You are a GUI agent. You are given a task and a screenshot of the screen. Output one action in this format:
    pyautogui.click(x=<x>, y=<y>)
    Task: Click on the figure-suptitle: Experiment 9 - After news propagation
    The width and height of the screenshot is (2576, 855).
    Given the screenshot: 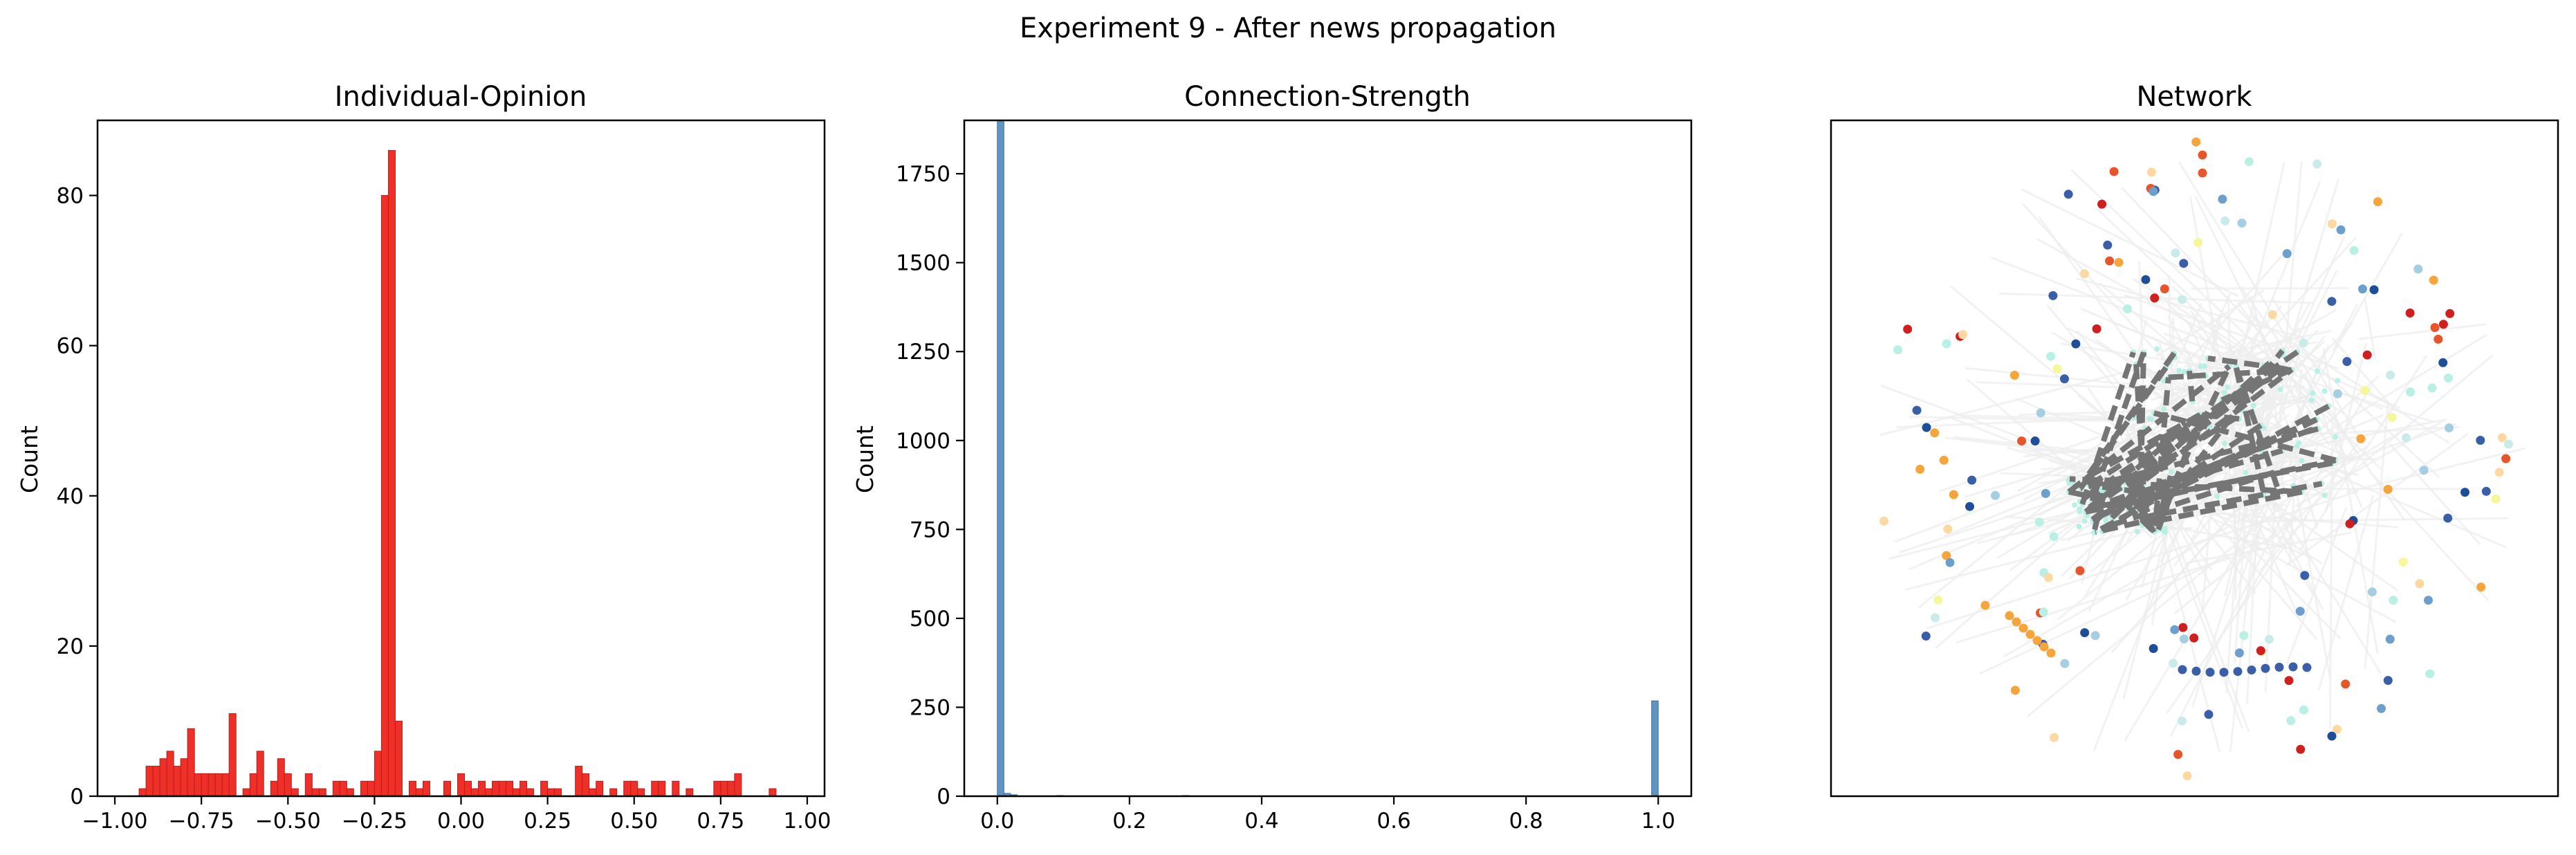 What is the action you would take?
    pyautogui.click(x=1288, y=28)
    